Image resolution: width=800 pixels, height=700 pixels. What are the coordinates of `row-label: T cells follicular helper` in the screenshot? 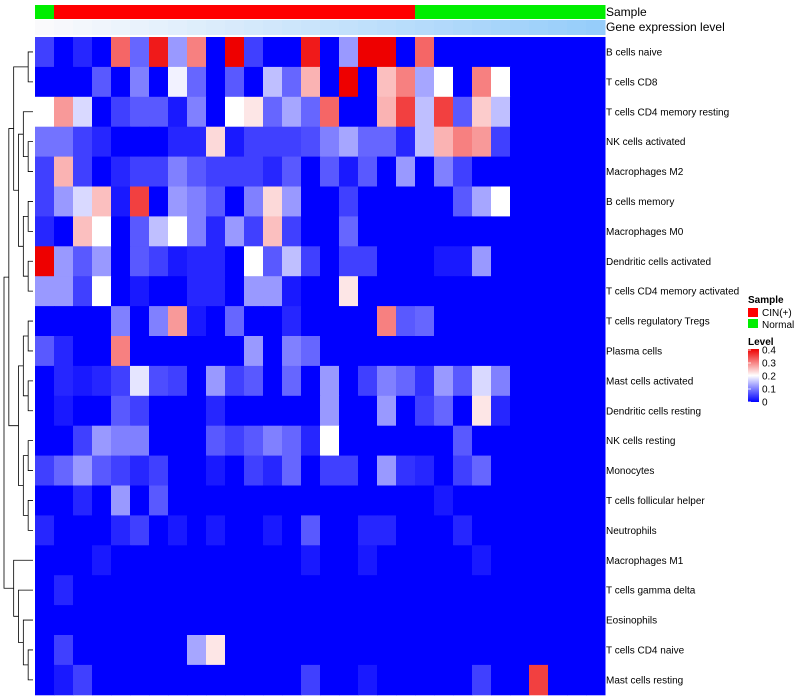 It's located at (655, 501).